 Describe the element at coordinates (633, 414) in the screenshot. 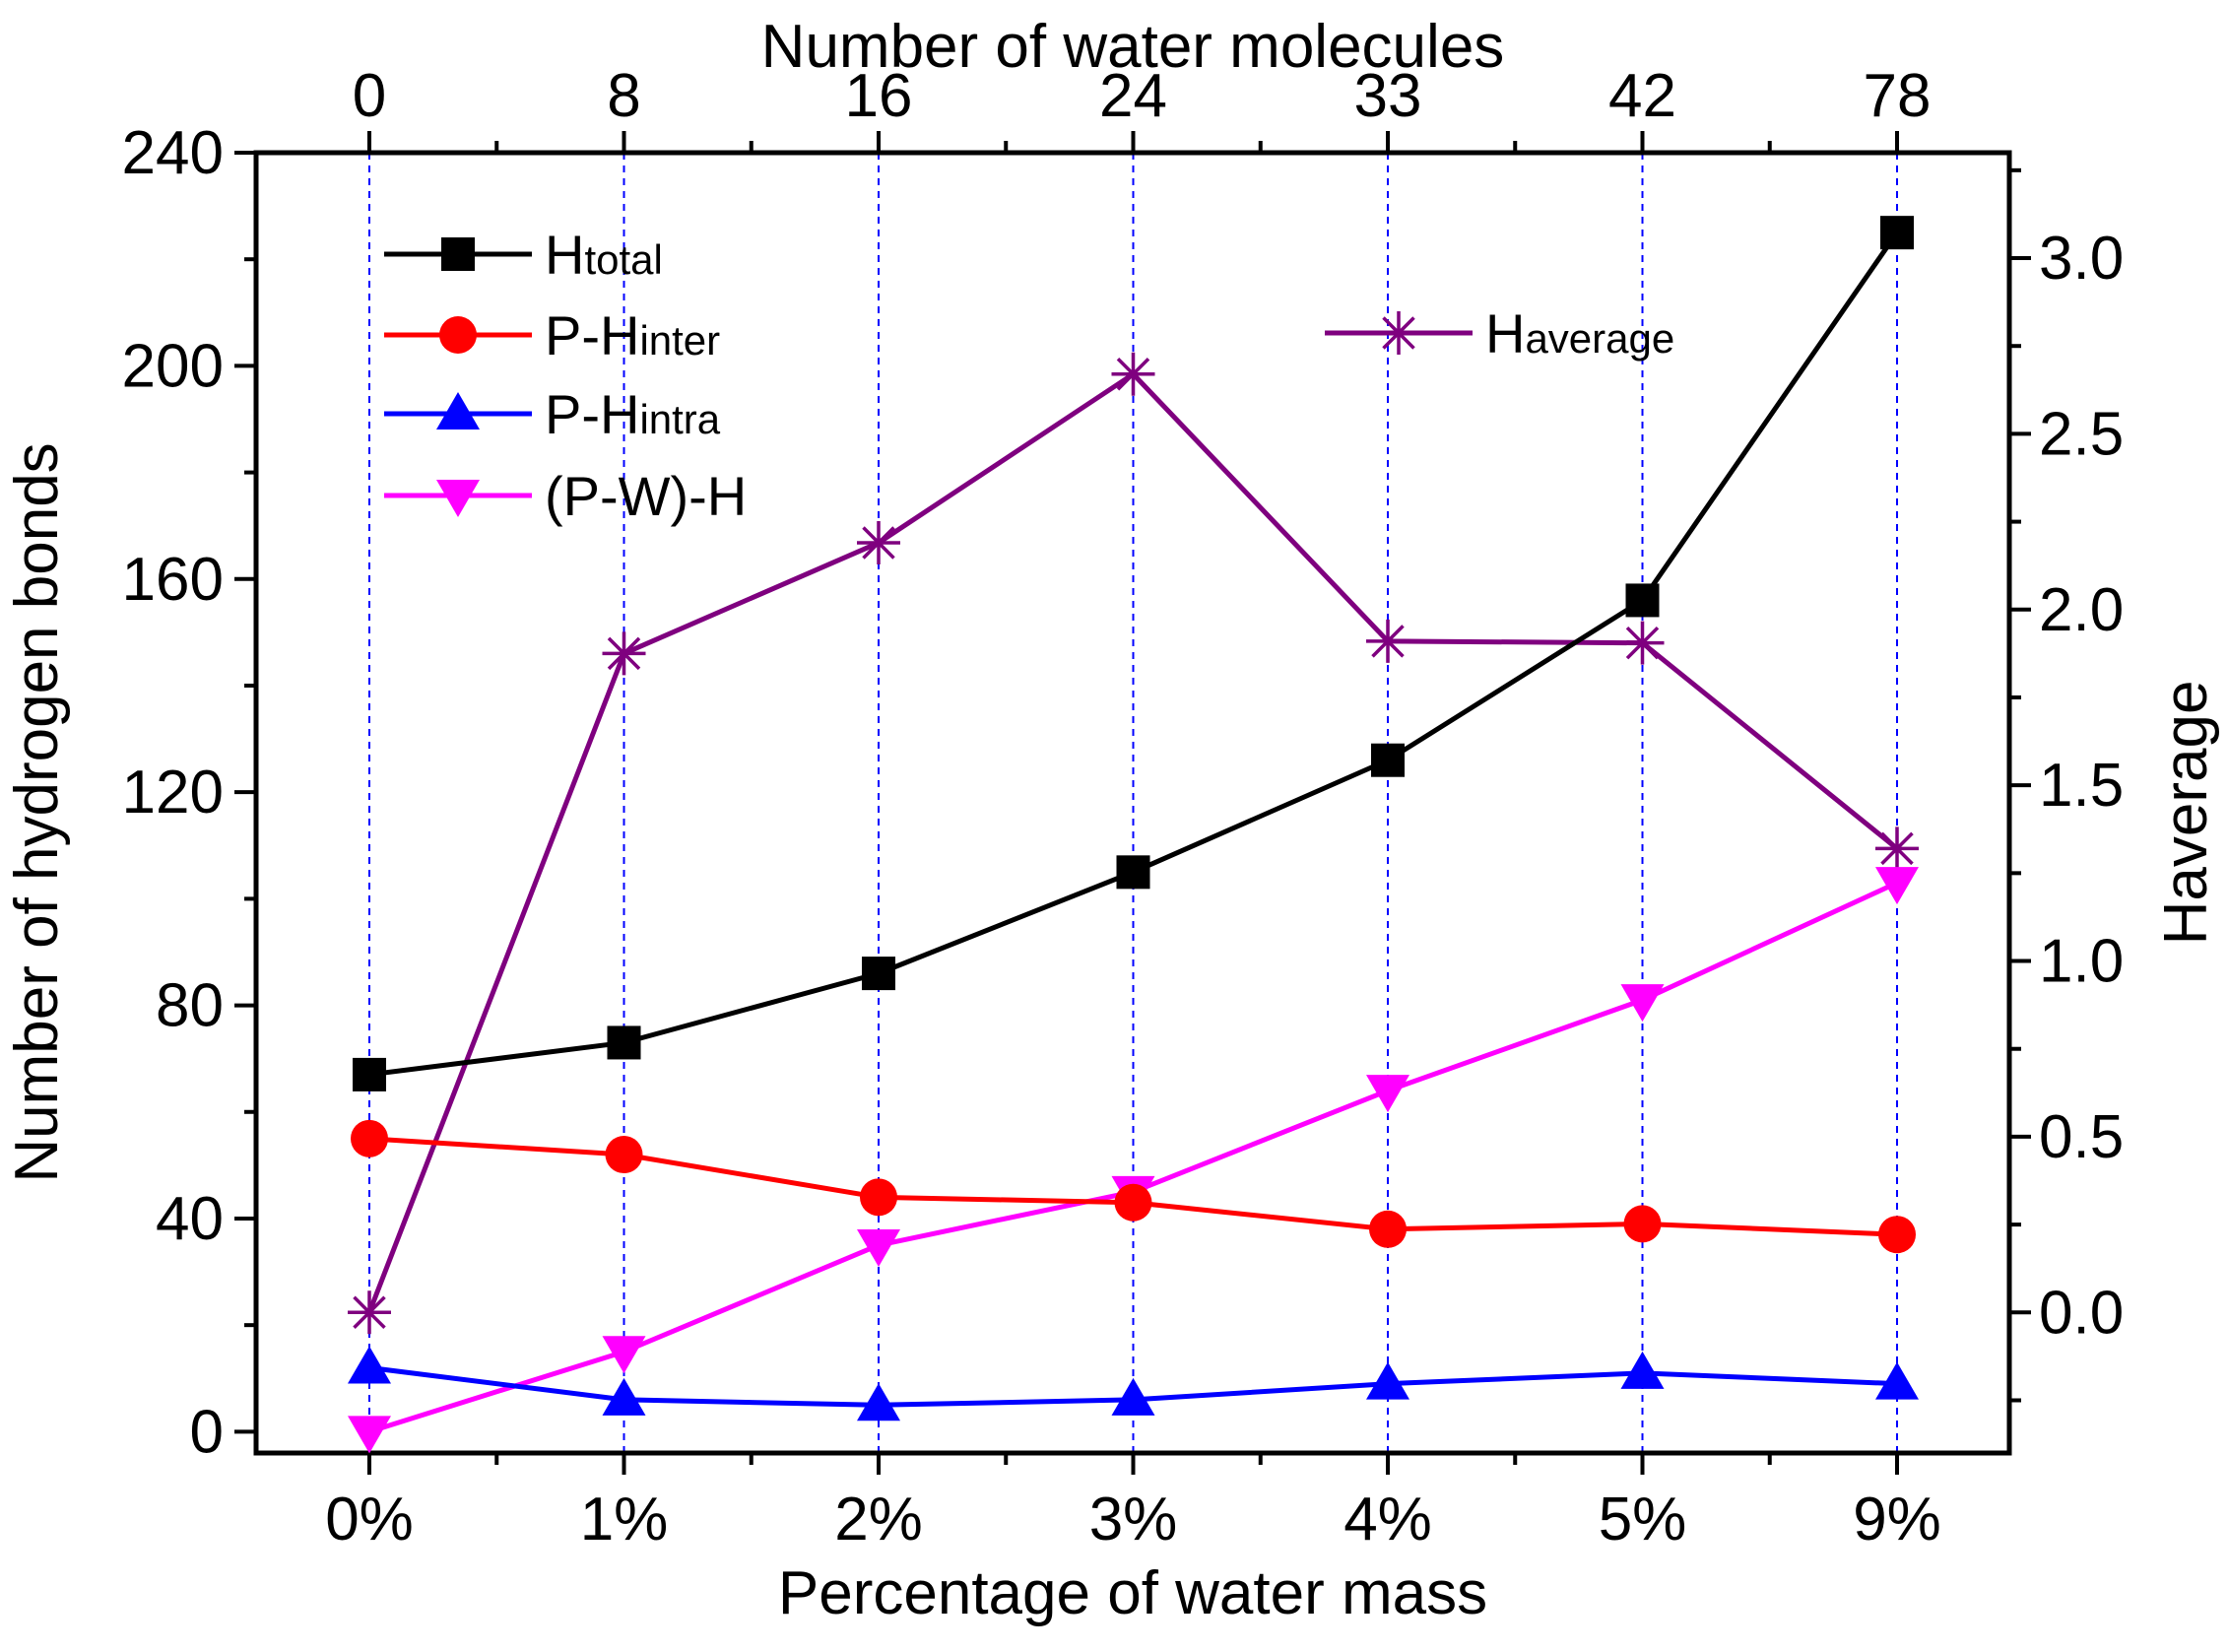

I see `legend-label: P-Hintra` at that location.